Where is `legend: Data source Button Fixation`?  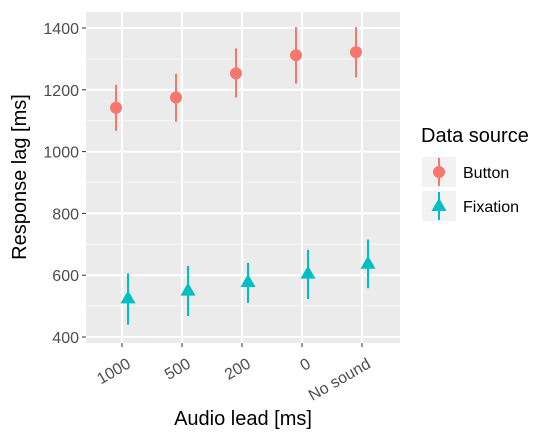
legend: Data source Button Fixation is located at coordinates (475, 173).